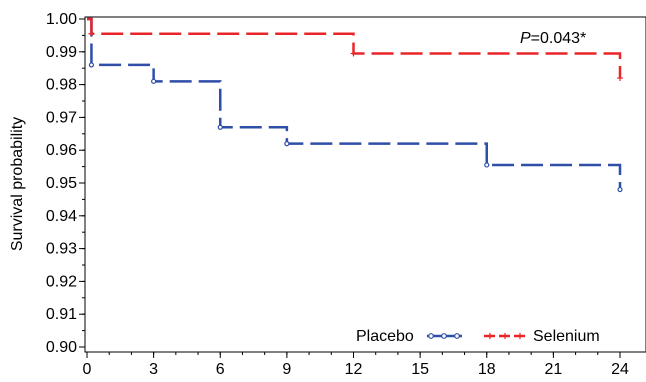  I want to click on x-axis: 0 3 6 9 12 15 18 21 24, so click(356, 365).